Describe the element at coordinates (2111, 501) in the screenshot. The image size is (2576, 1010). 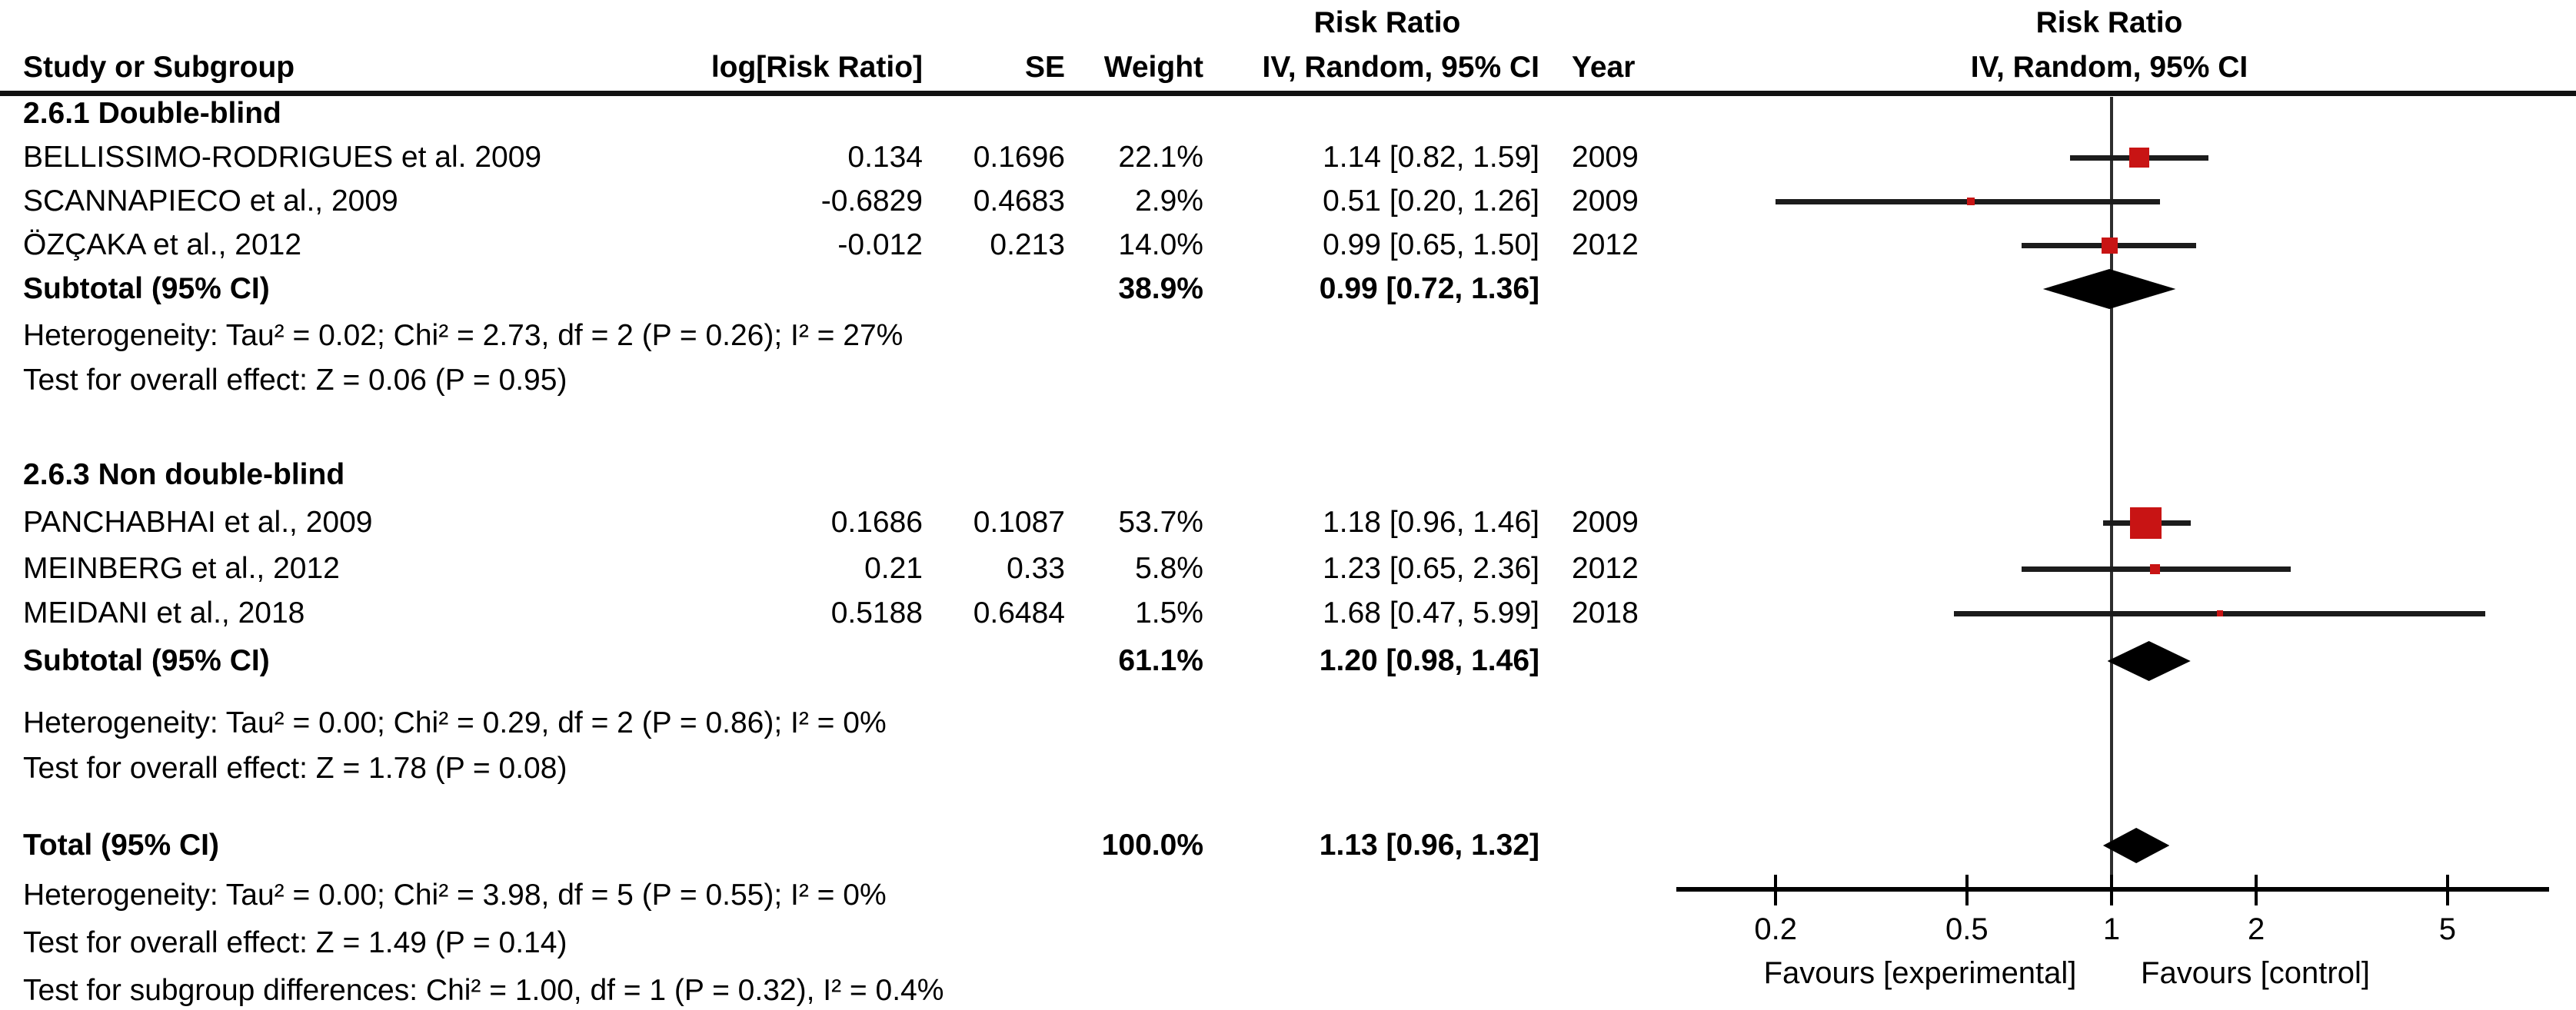
I see `no-effect-line` at that location.